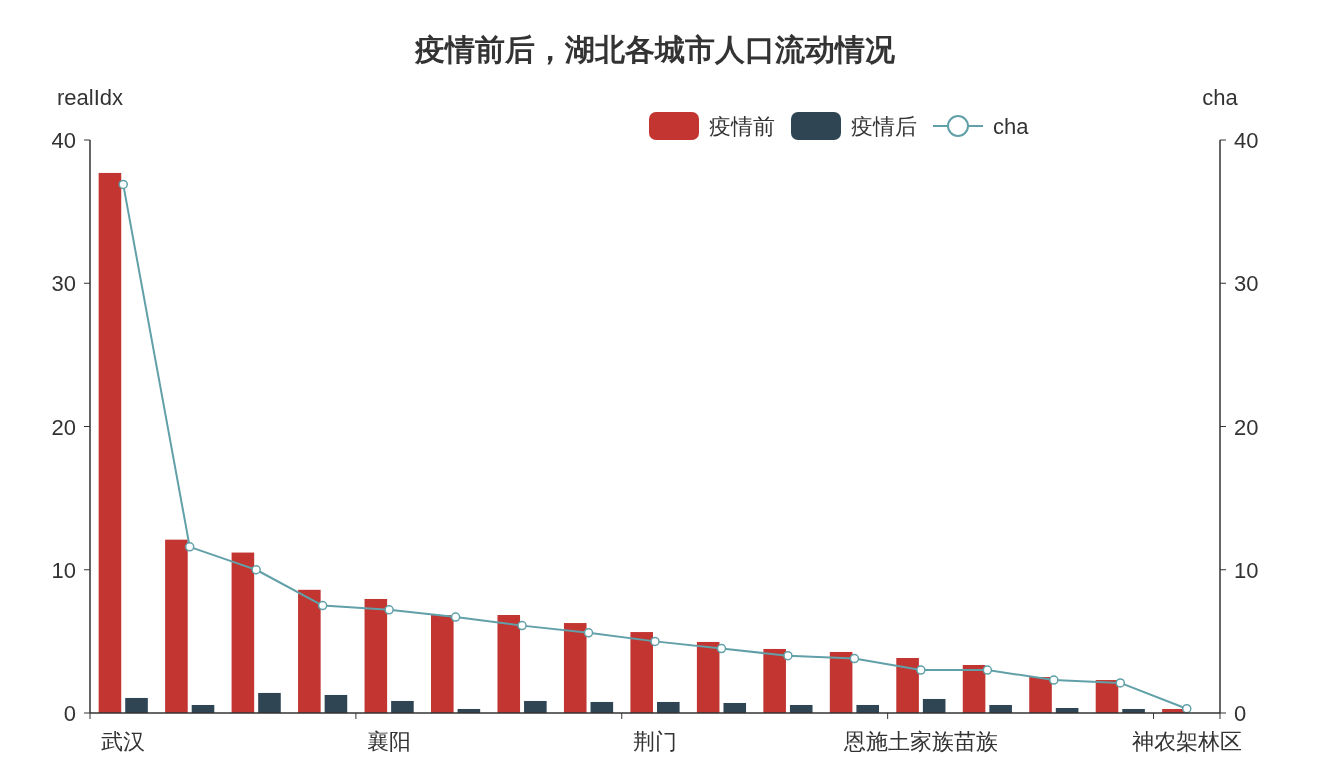  Describe the element at coordinates (742, 126) in the screenshot. I see `legend-label: 疫情前` at that location.